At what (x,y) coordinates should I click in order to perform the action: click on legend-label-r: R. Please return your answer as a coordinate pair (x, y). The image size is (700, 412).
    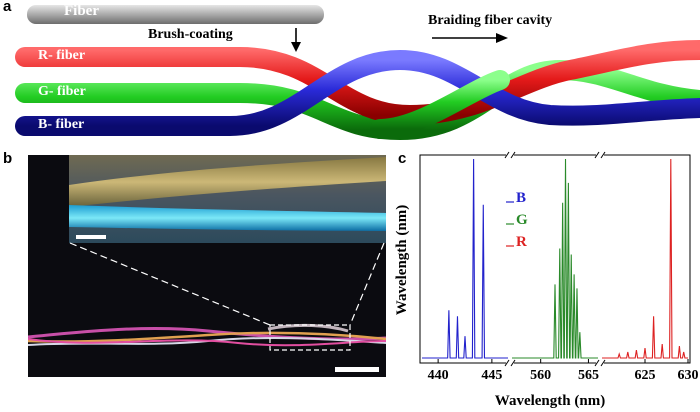
    Looking at the image, I should click on (521, 242).